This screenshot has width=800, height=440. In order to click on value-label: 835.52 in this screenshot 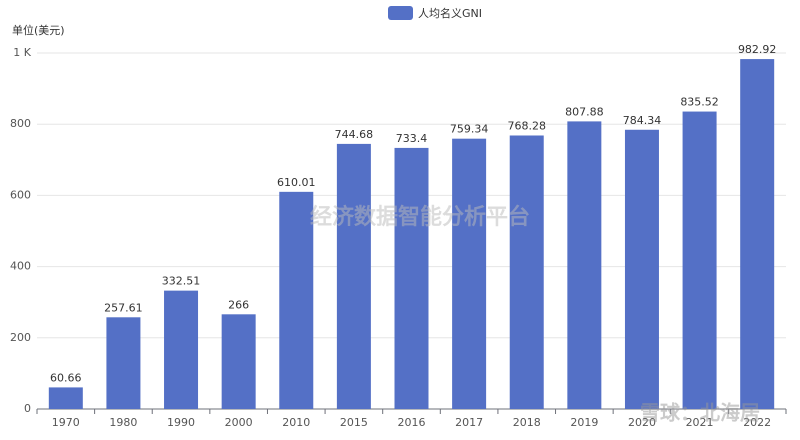, I will do `click(699, 102)`.